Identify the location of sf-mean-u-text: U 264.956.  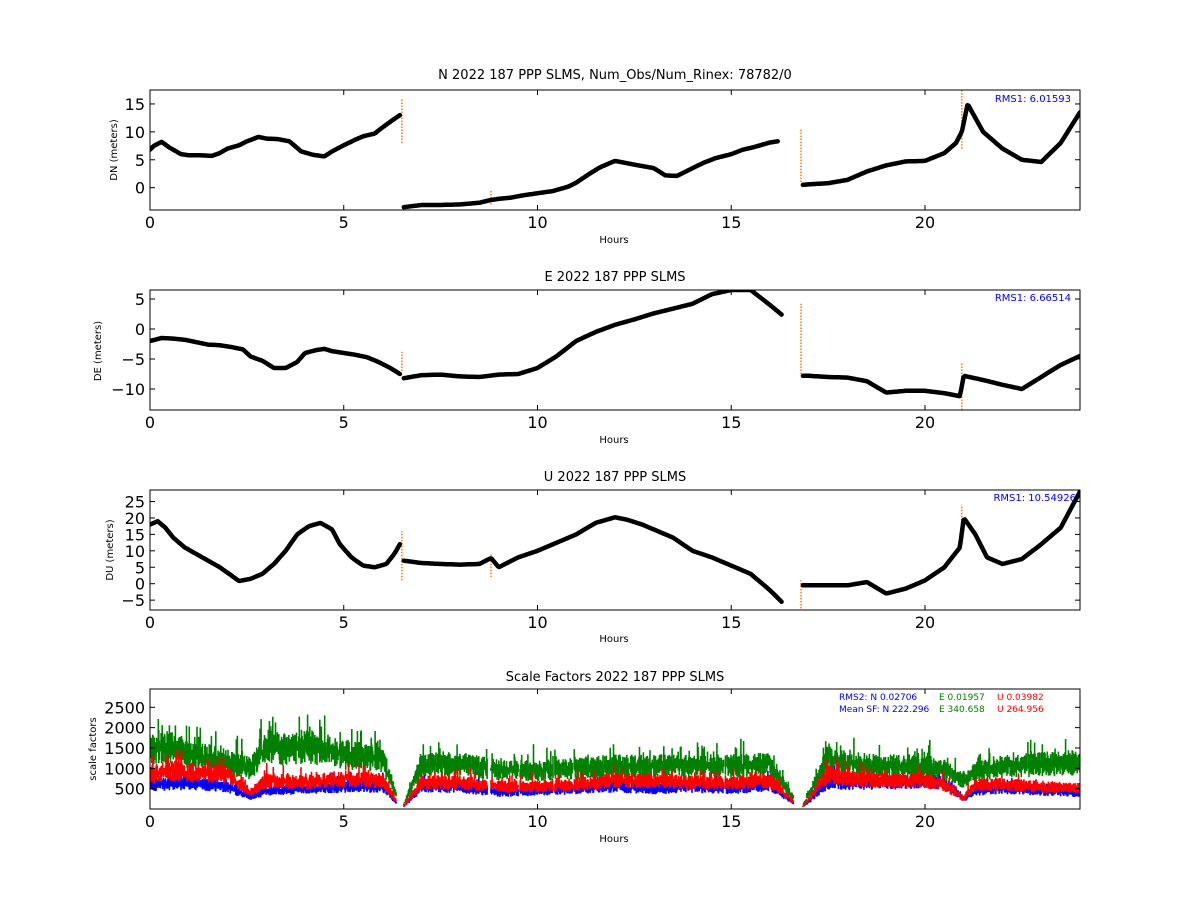
(1020, 710).